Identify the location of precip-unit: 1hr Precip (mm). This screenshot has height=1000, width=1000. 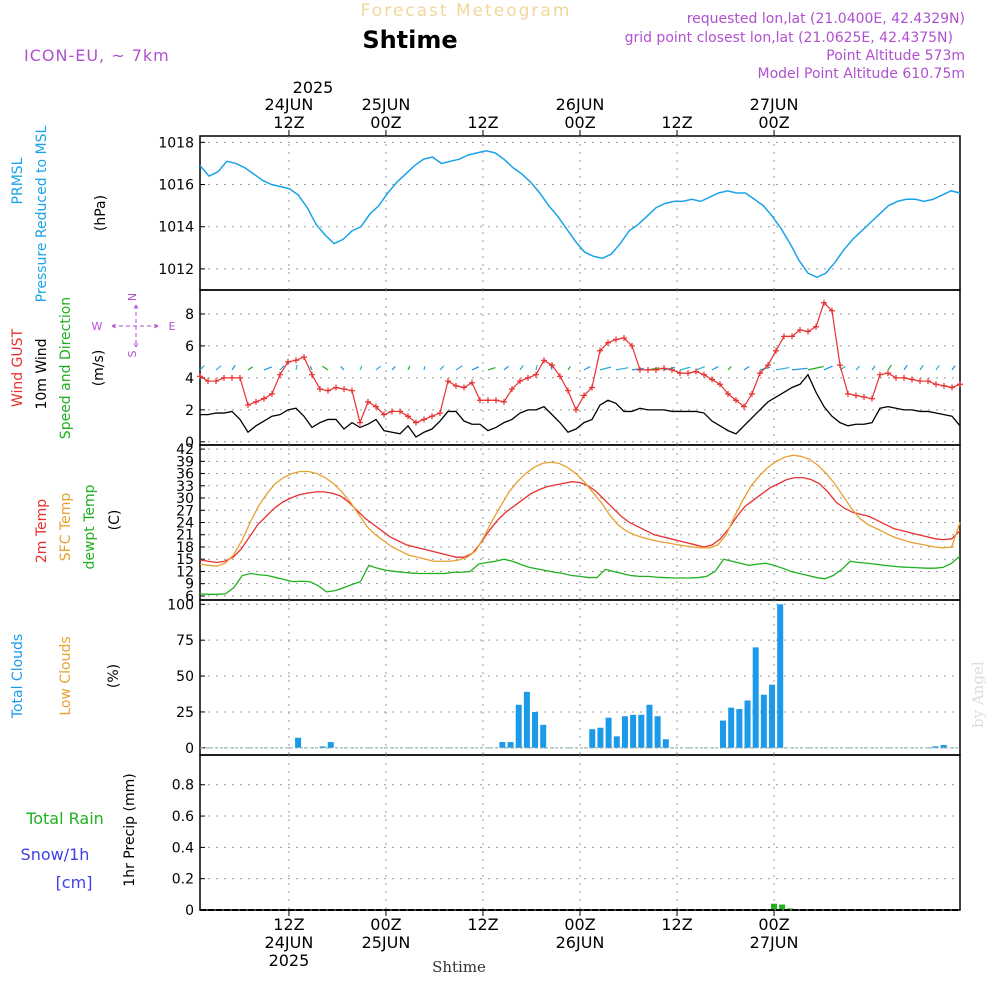
(130, 829).